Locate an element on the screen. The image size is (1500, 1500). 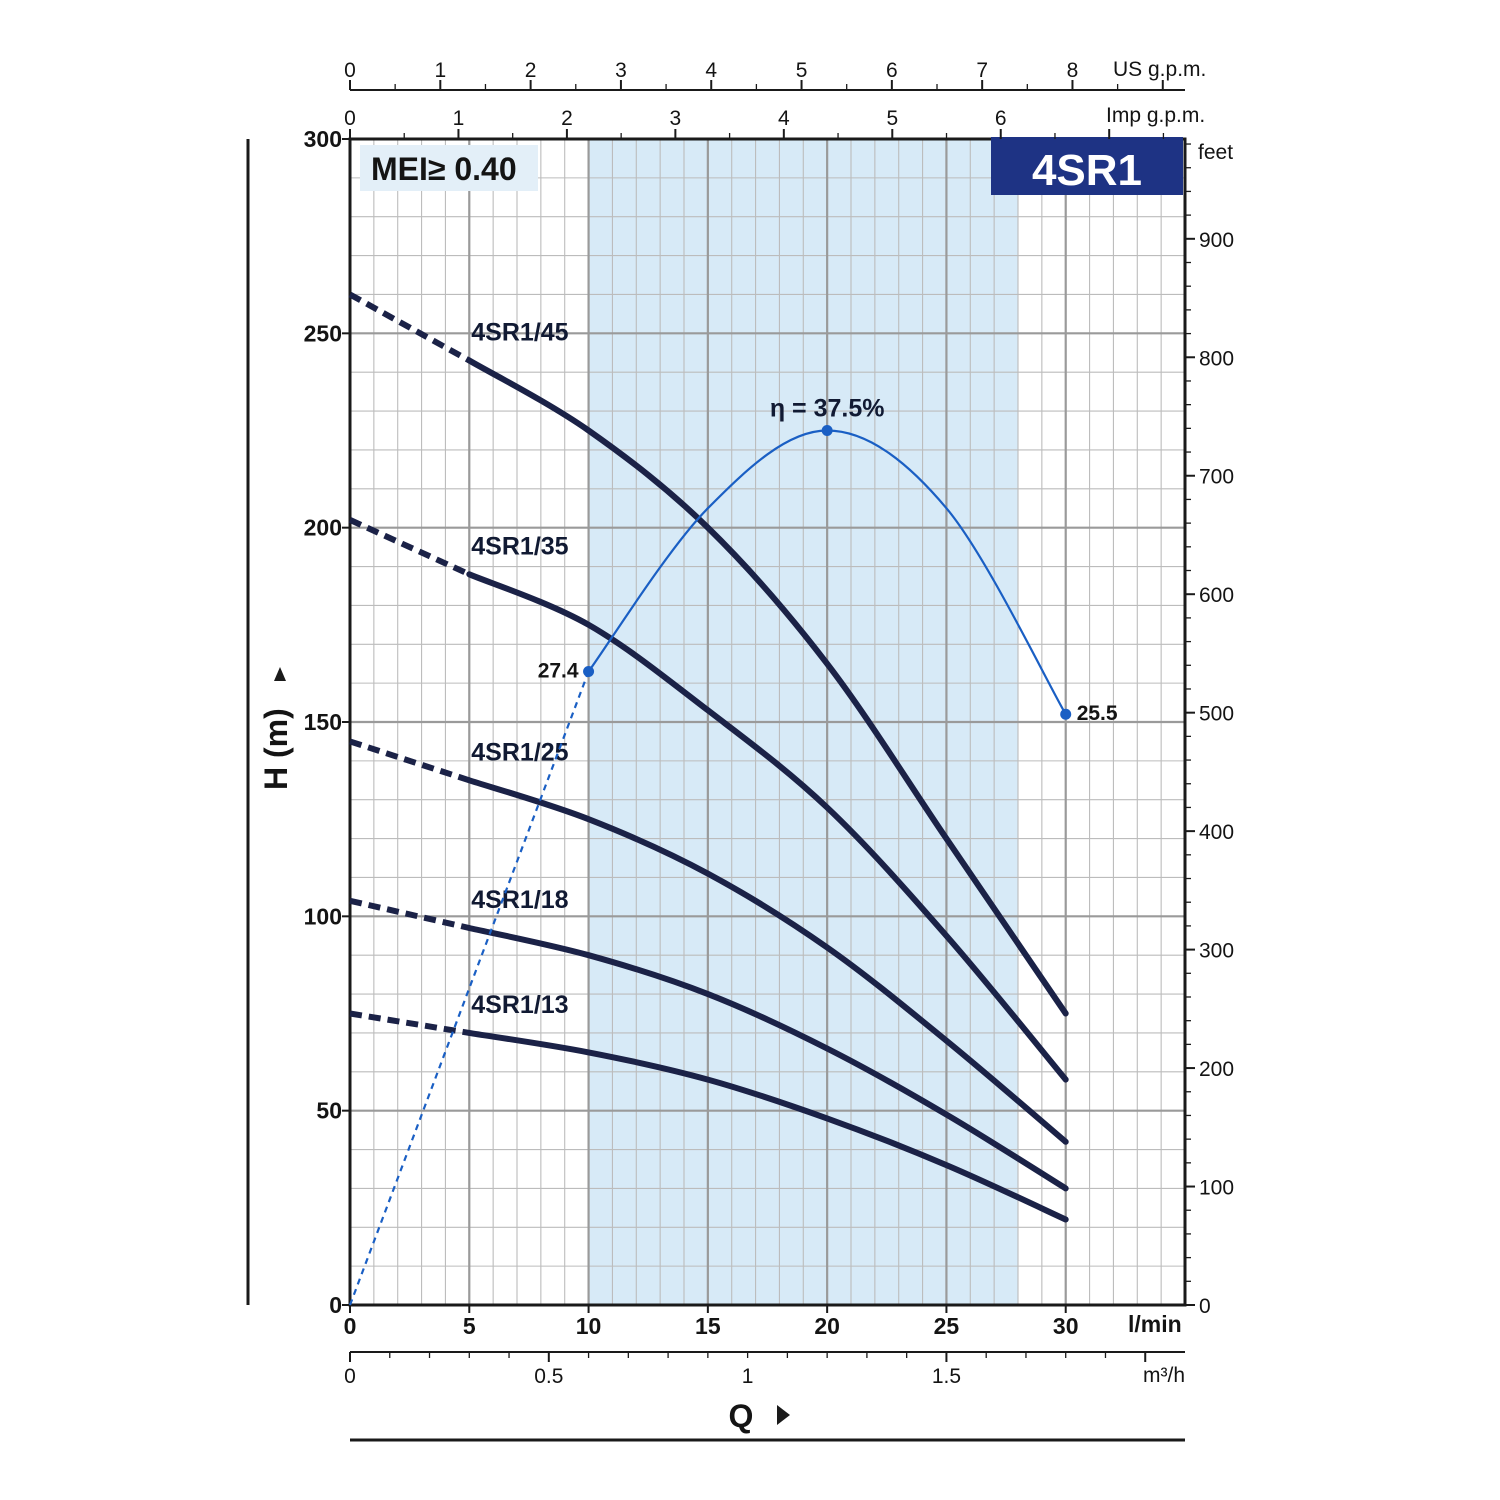
feet-tick-label: 500 is located at coordinates (1216, 714).